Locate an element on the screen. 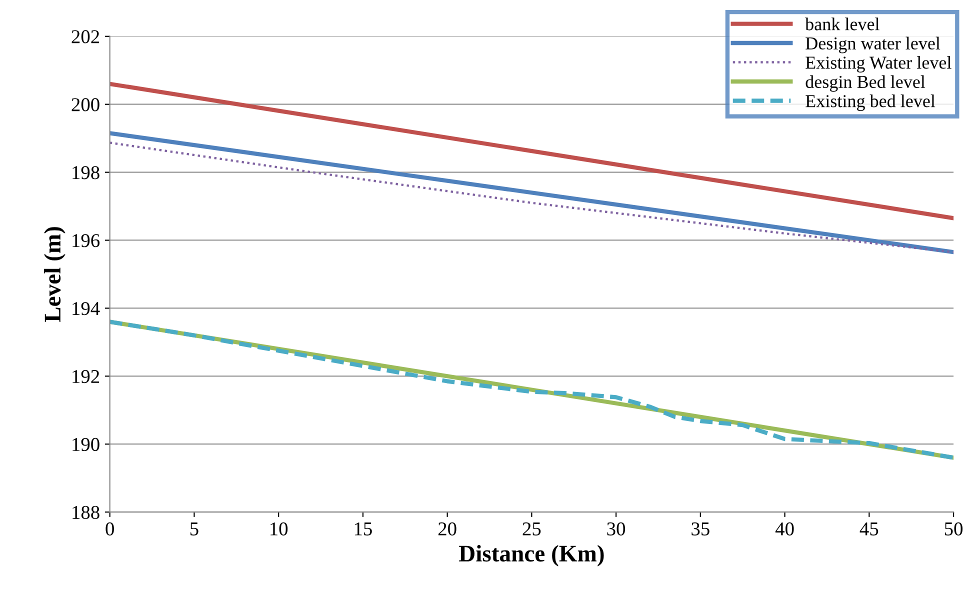 The image size is (972, 606). legend-label: Existing Water level is located at coordinates (879, 64).